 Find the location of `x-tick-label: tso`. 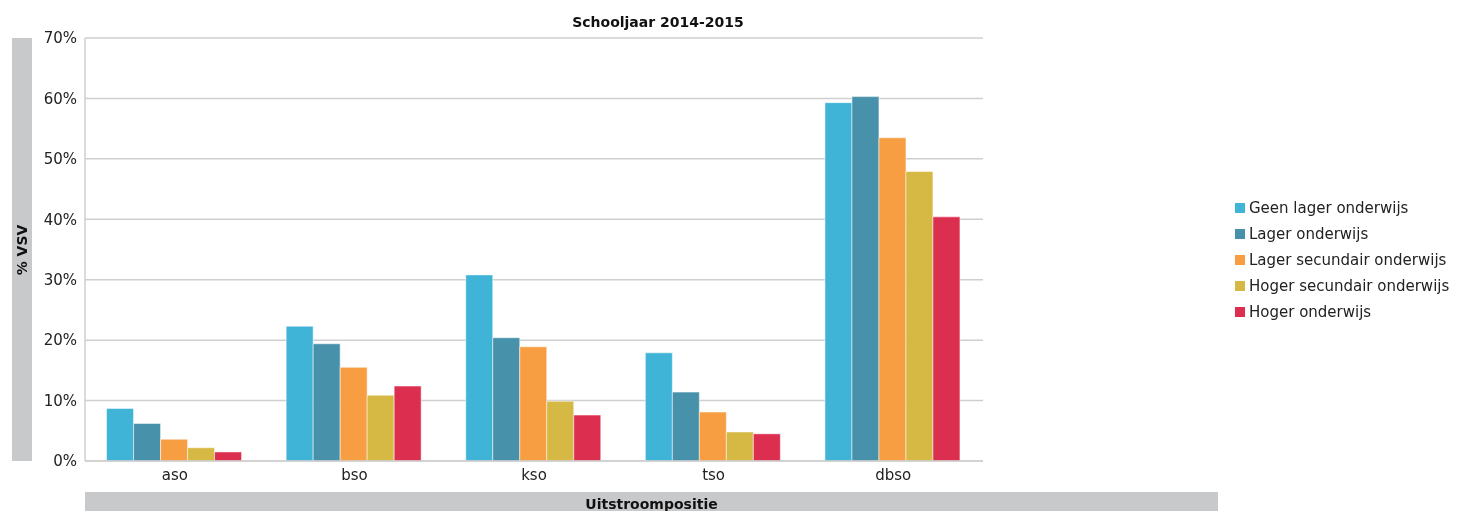

x-tick-label: tso is located at coordinates (714, 474).